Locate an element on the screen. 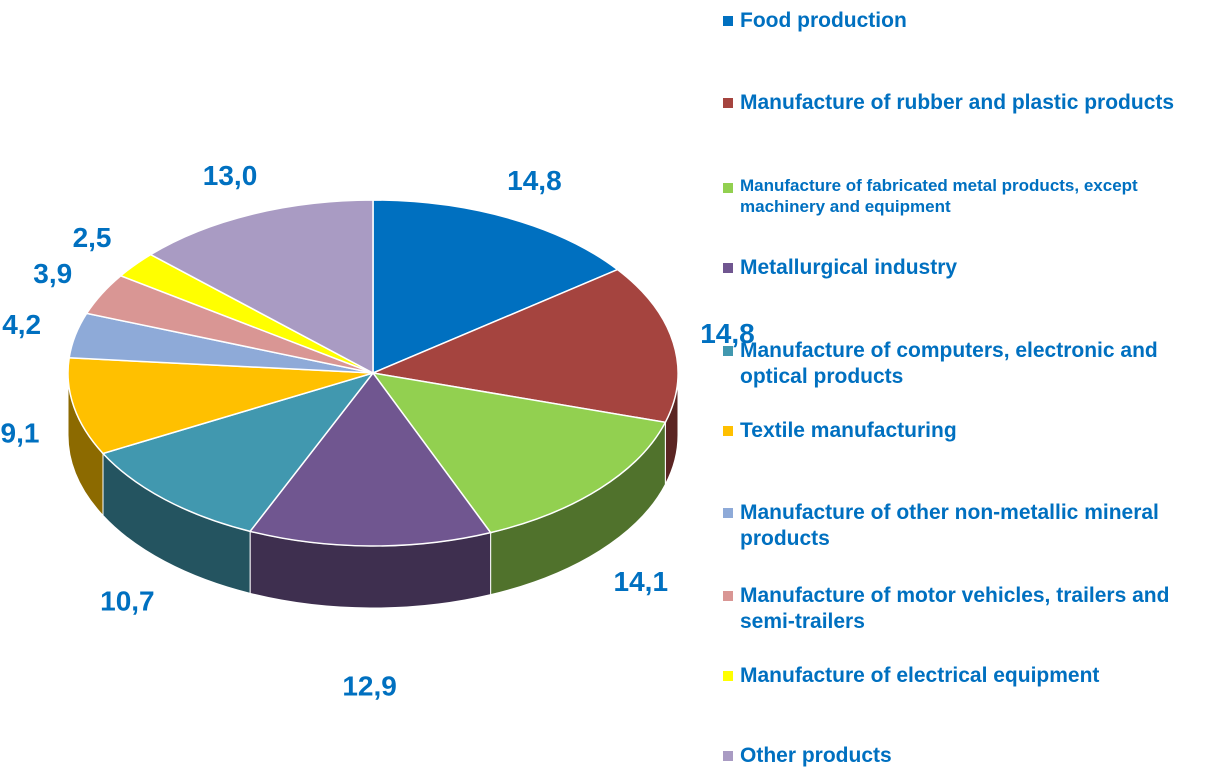  legend-entry: Textile manufacturing is located at coordinates (960, 431).